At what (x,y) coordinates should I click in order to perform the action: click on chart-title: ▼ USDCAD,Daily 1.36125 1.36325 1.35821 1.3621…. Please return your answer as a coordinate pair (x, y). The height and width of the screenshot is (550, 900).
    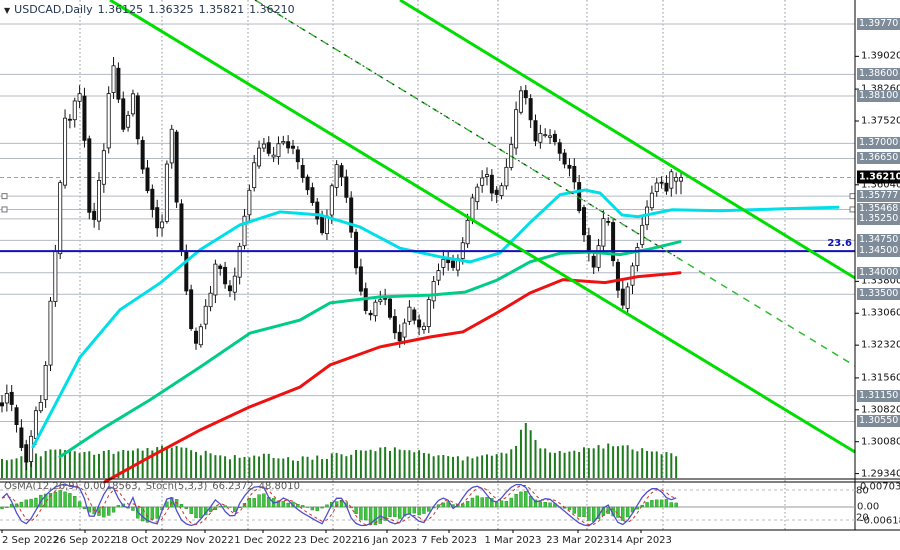
    Looking at the image, I should click on (152, 9).